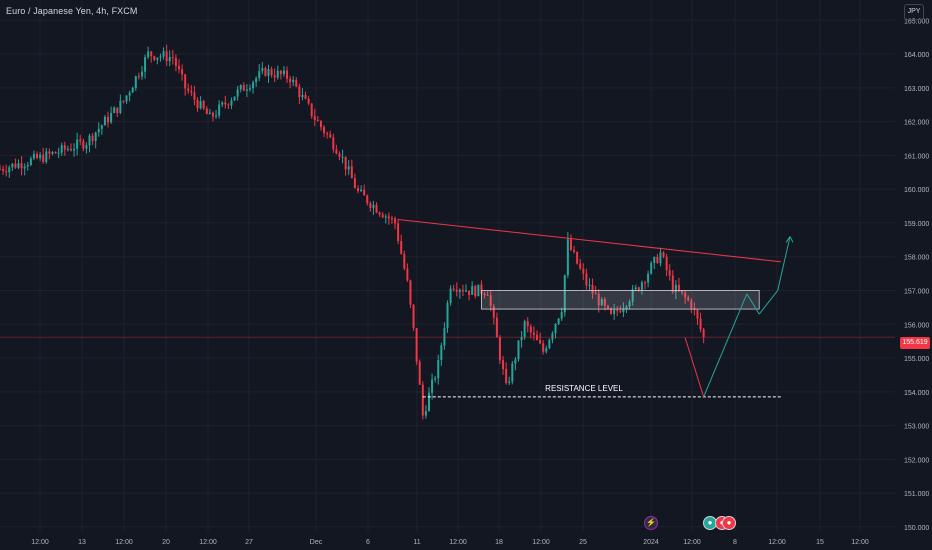 The height and width of the screenshot is (550, 932). Describe the element at coordinates (651, 523) in the screenshot. I see `lightning-icon: ⚡` at that location.